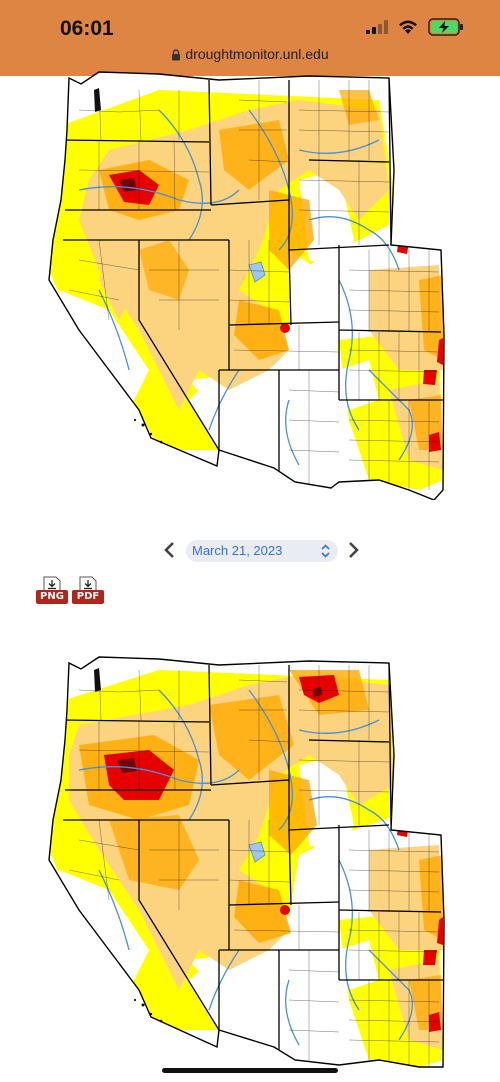  What do you see at coordinates (250, 38) in the screenshot?
I see `status-bar: 06:01 droughtmonitor.unl.edu` at bounding box center [250, 38].